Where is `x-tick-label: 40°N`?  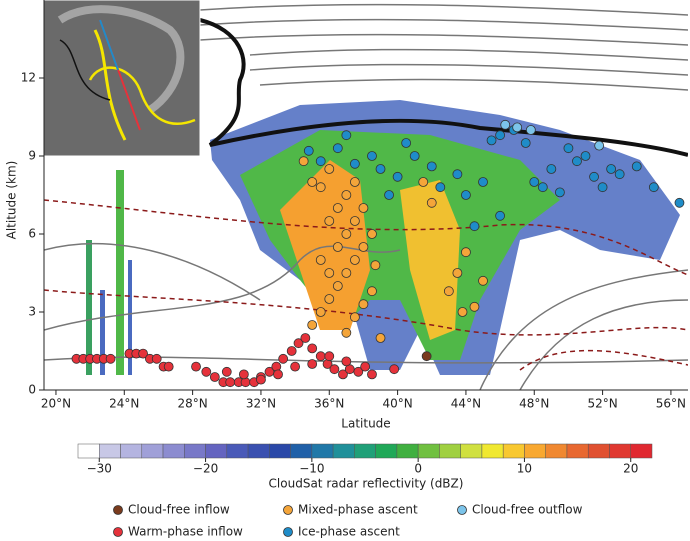 x-tick-label: 40°N is located at coordinates (397, 404).